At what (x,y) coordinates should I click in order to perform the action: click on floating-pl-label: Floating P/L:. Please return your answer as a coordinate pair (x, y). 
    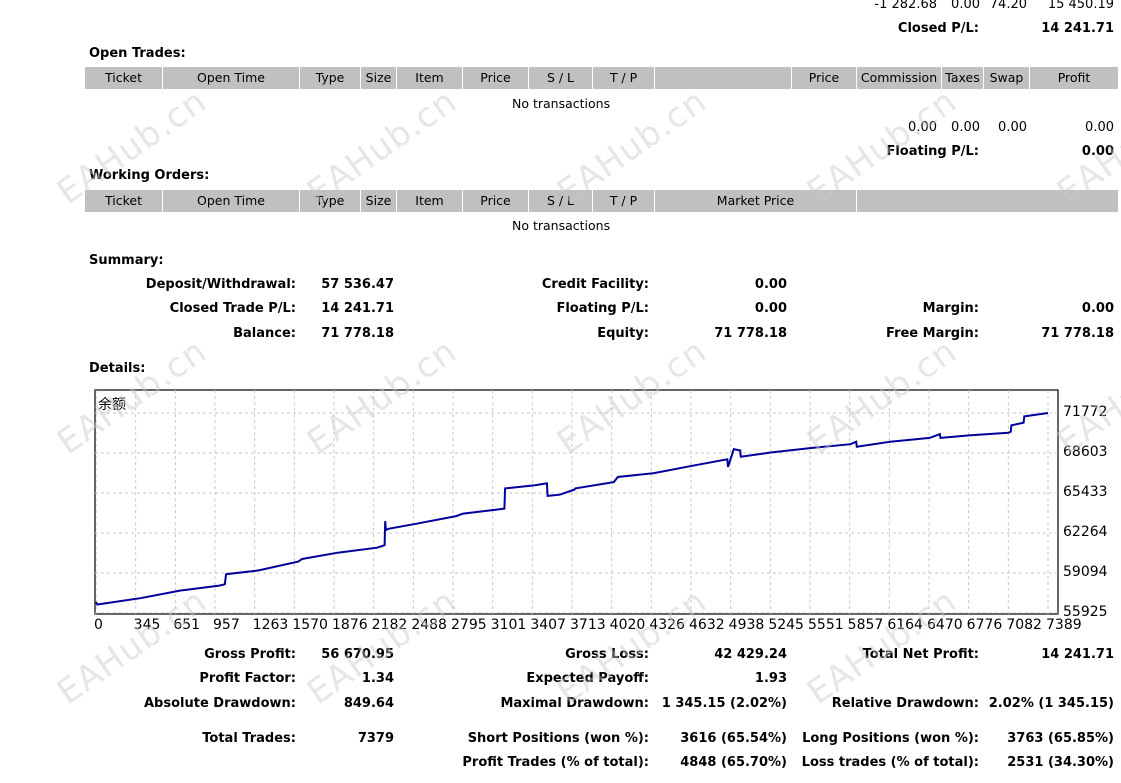
    Looking at the image, I should click on (932, 151).